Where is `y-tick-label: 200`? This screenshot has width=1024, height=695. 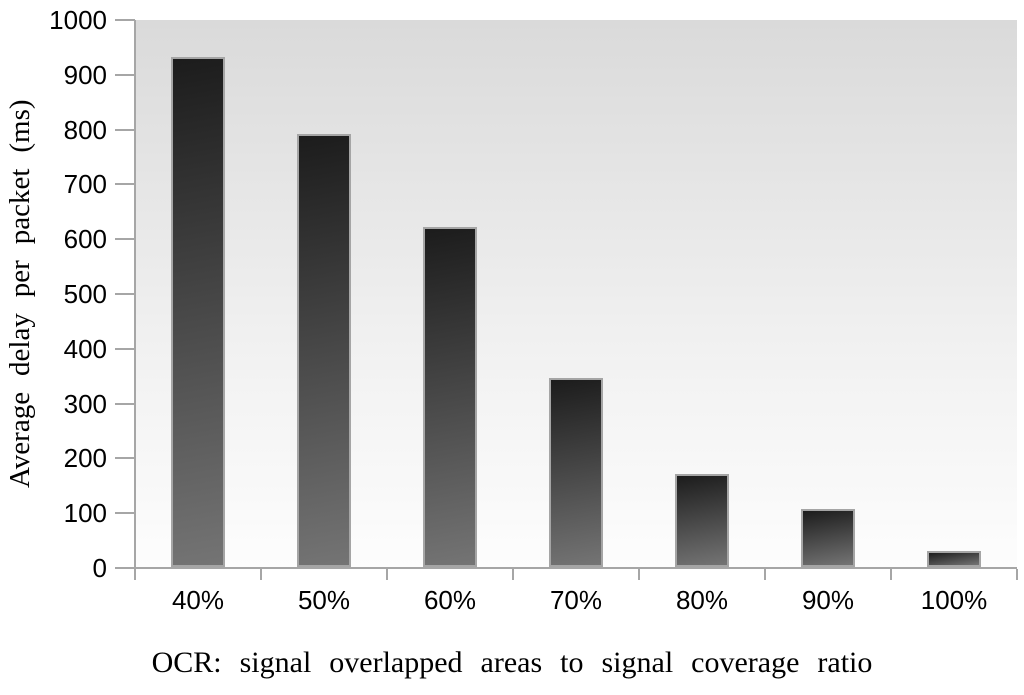 y-tick-label: 200 is located at coordinates (85, 458).